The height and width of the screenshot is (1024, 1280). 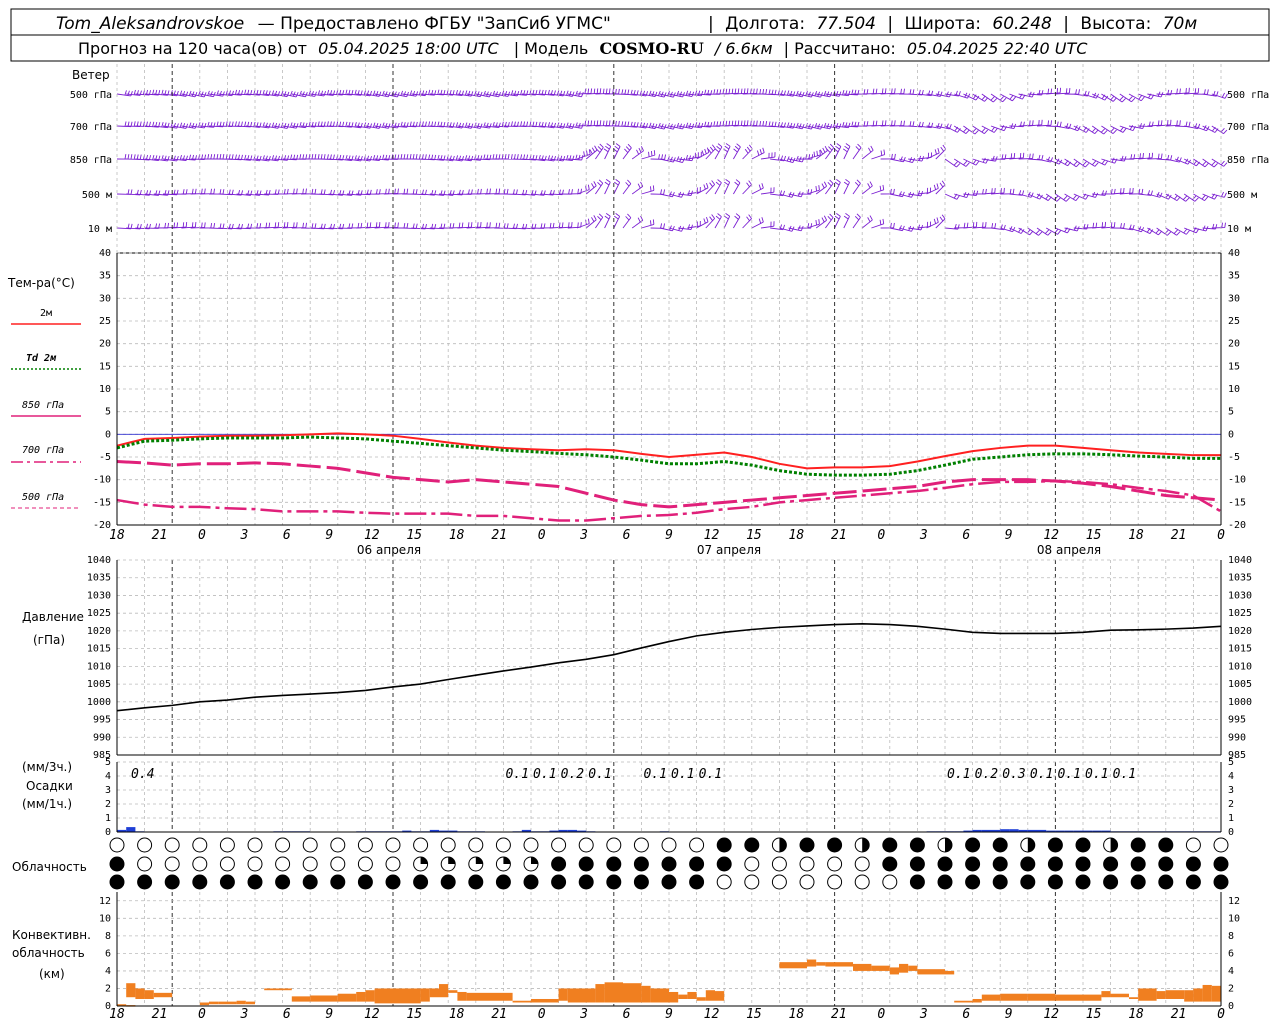 What do you see at coordinates (754, 535) in the screenshot?
I see `temp-hour-label: 15` at bounding box center [754, 535].